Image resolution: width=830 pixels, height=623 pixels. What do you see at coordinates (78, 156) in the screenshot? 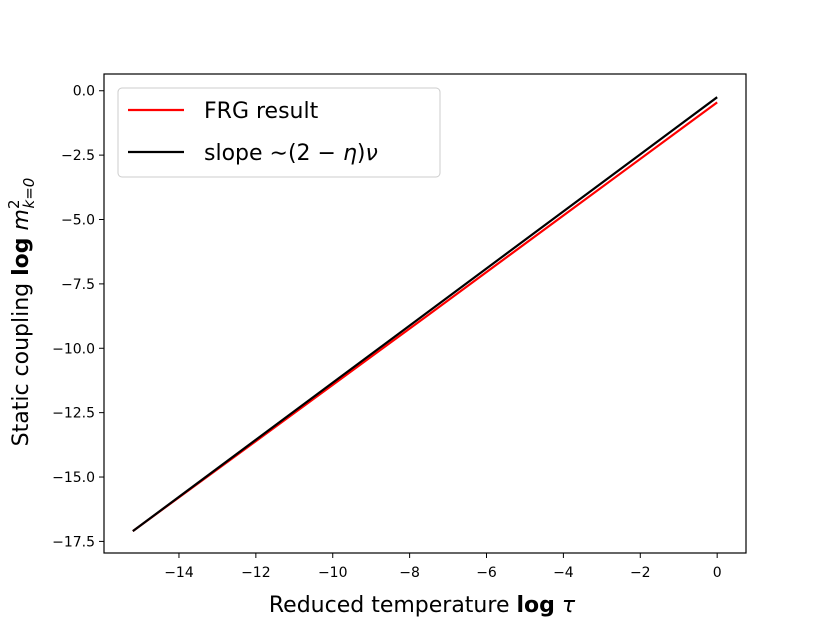
I see `y-tick-label: −2.5` at bounding box center [78, 156].